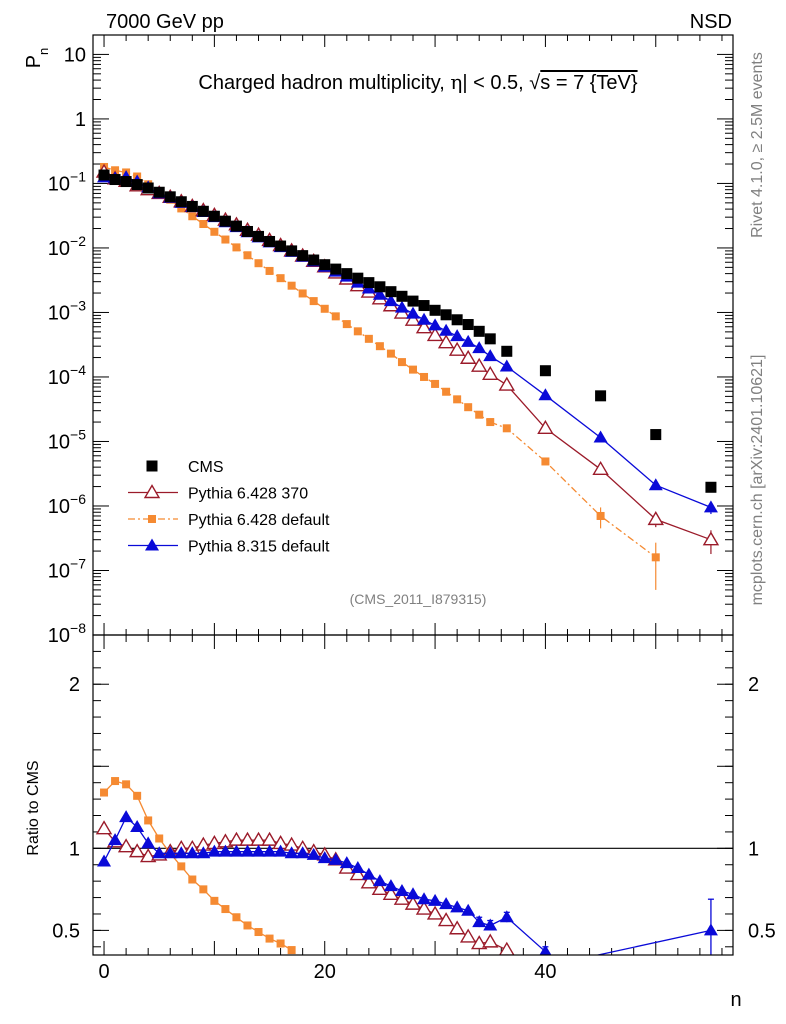 Image resolution: width=786 pixels, height=1024 pixels. Describe the element at coordinates (248, 494) in the screenshot. I see `legend-p6_370-label: Pythia 6.428 370` at that location.